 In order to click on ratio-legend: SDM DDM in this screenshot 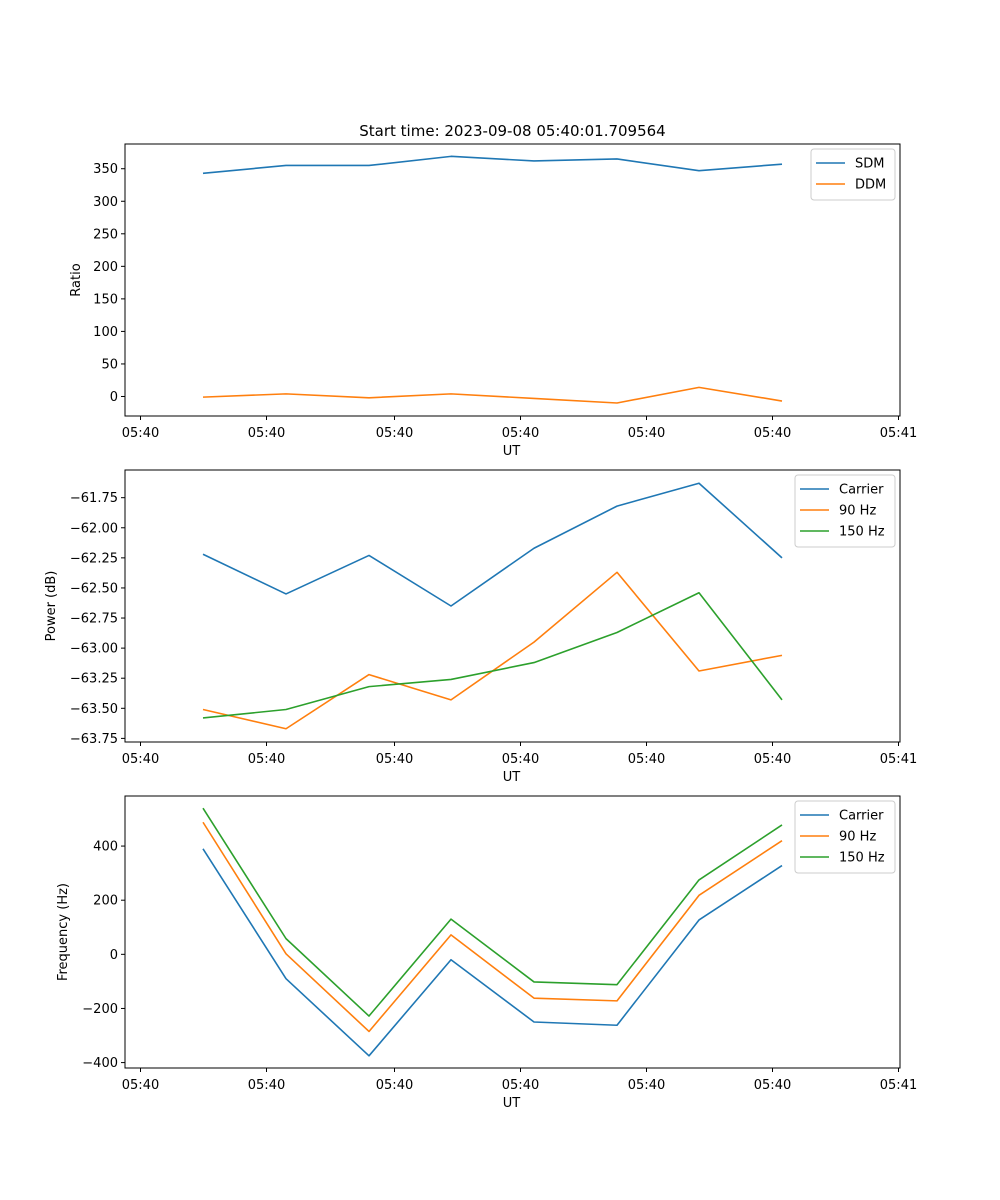, I will do `click(853, 174)`.